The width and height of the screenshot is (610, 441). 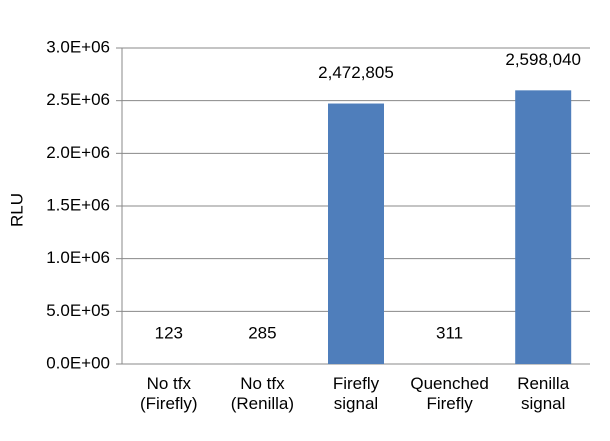 I want to click on y-tick-label: 2.0E+06, so click(x=78, y=152).